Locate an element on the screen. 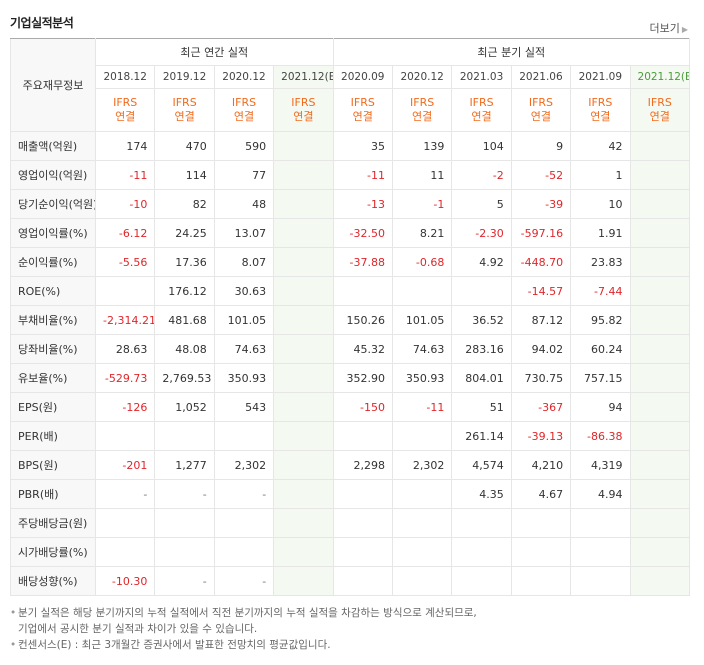 This screenshot has width=704, height=665. value-cell: 470 is located at coordinates (184, 146).